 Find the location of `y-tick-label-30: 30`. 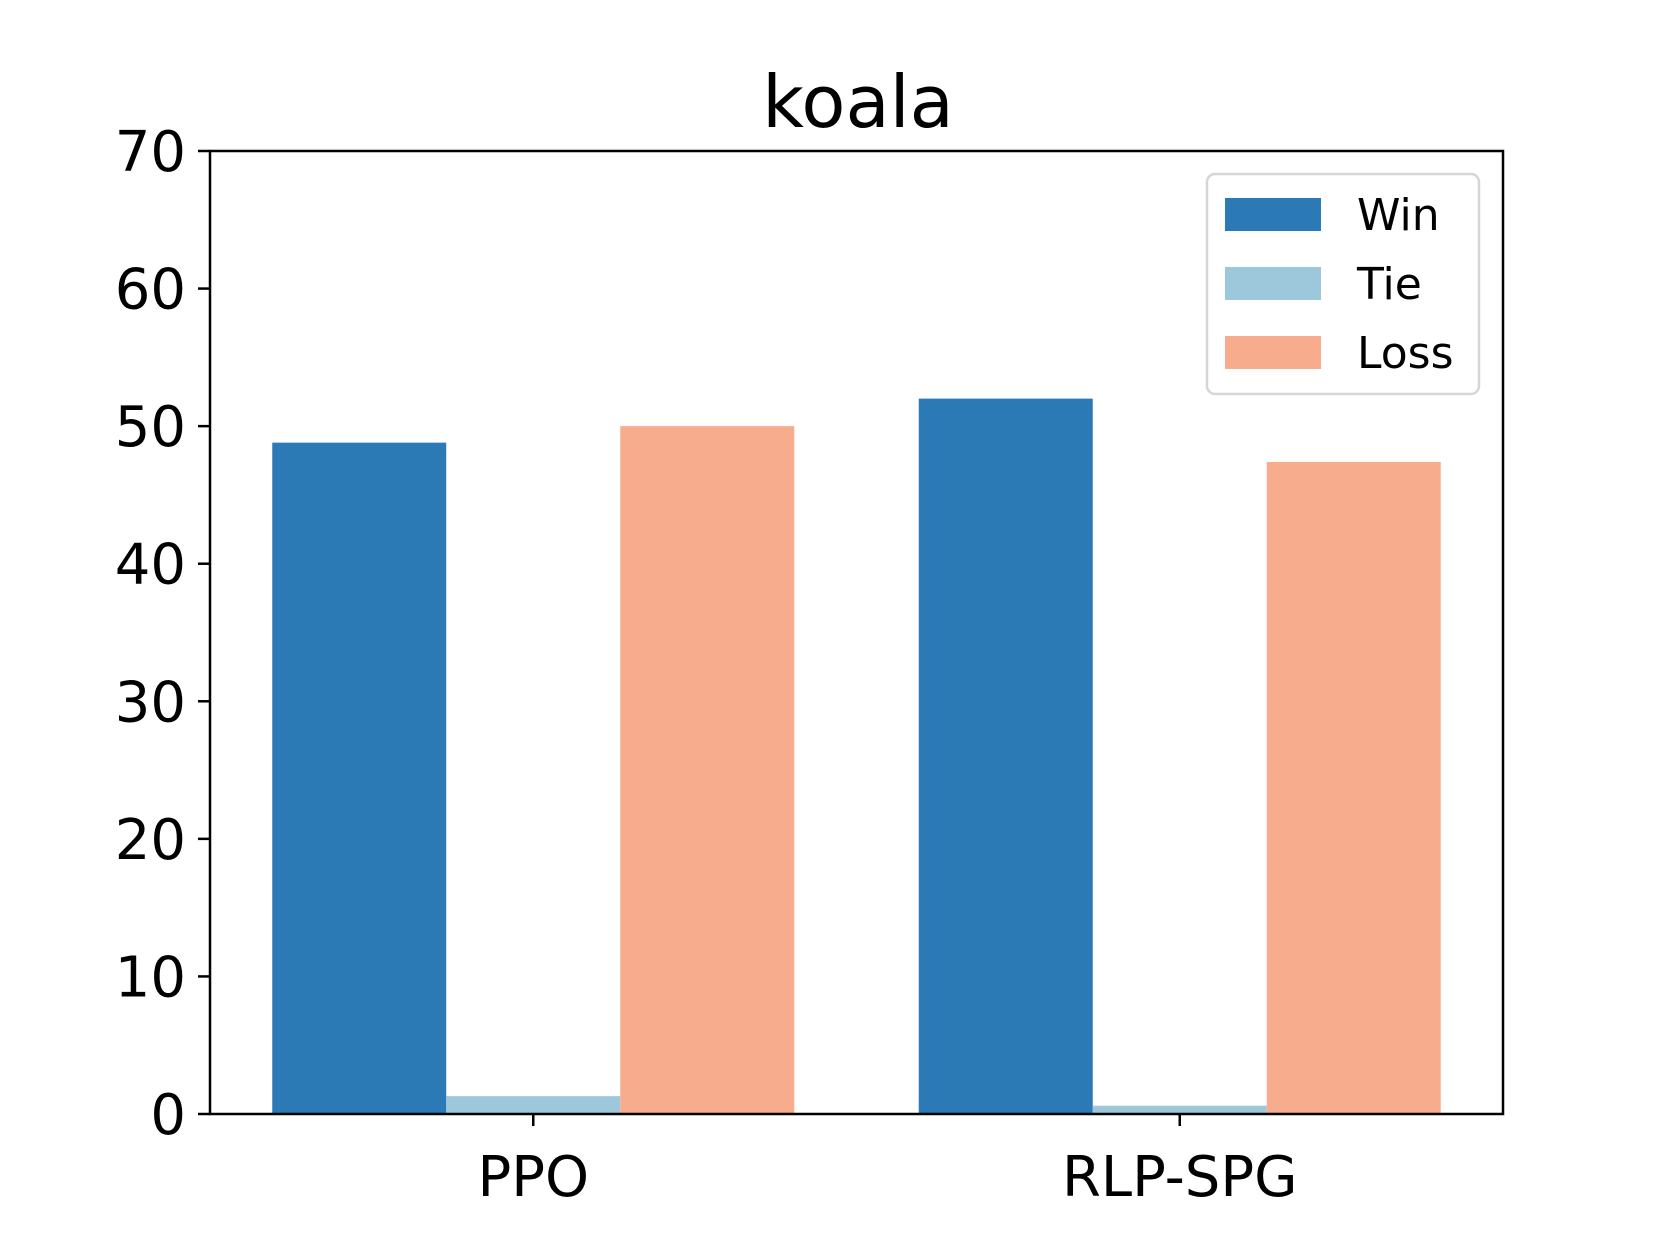

y-tick-label-30: 30 is located at coordinates (150, 702).